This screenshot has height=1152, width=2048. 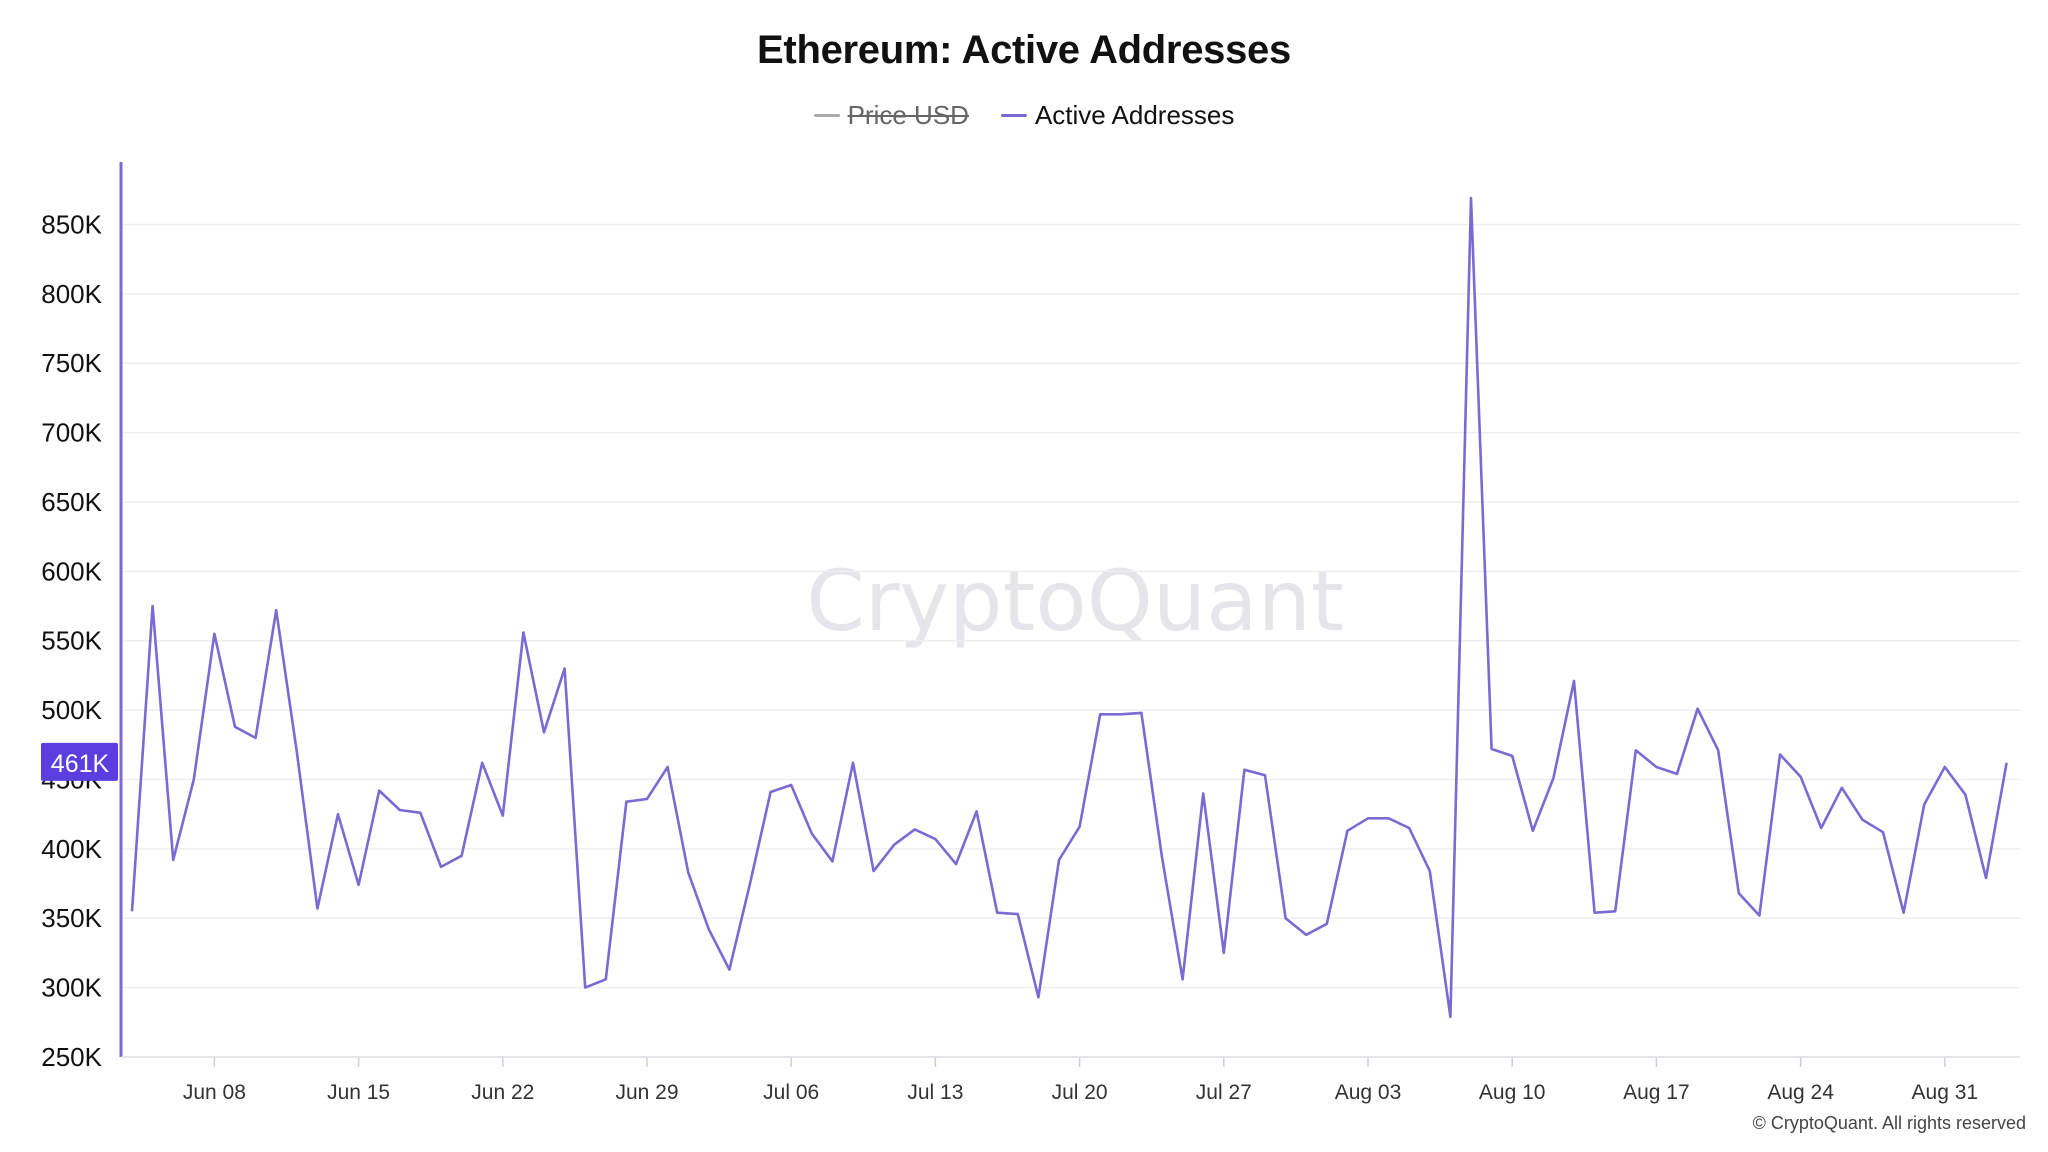 What do you see at coordinates (71, 363) in the screenshot?
I see `y-tick-label: 750K` at bounding box center [71, 363].